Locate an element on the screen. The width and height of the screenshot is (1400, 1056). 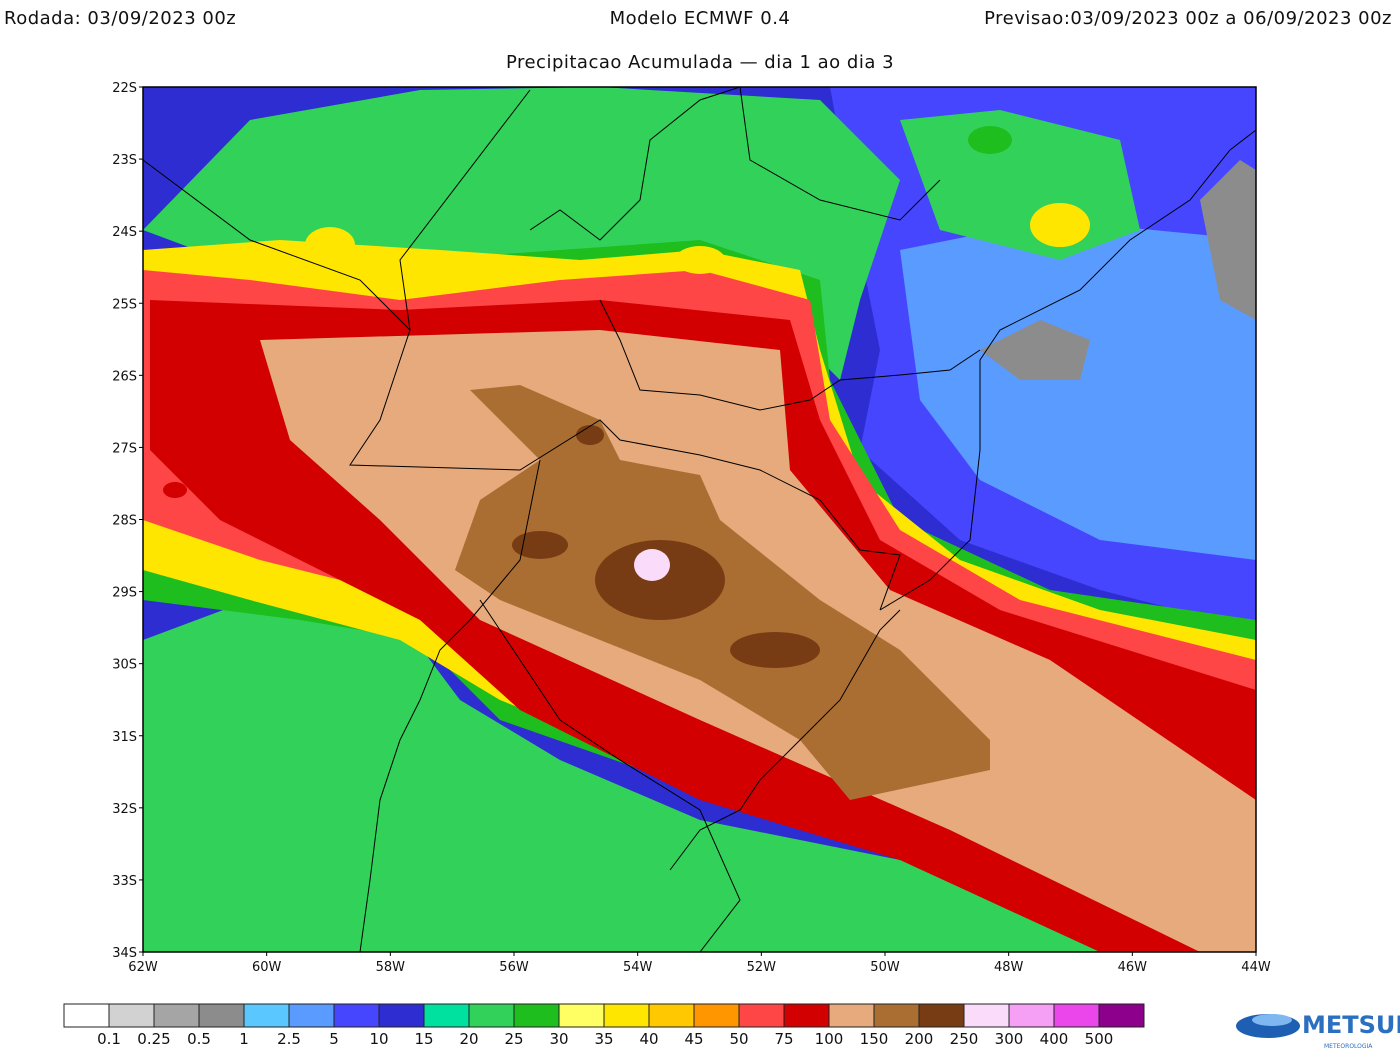
colorbar-label: 45 is located at coordinates (693, 1039).